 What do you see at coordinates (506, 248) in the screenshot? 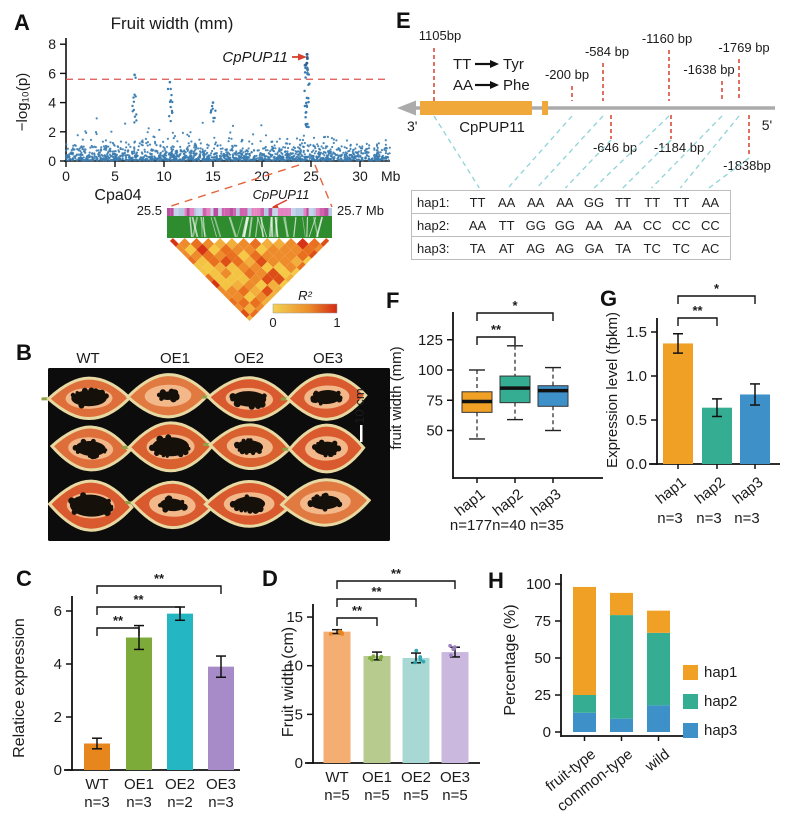
I see `allele-cell: AT` at bounding box center [506, 248].